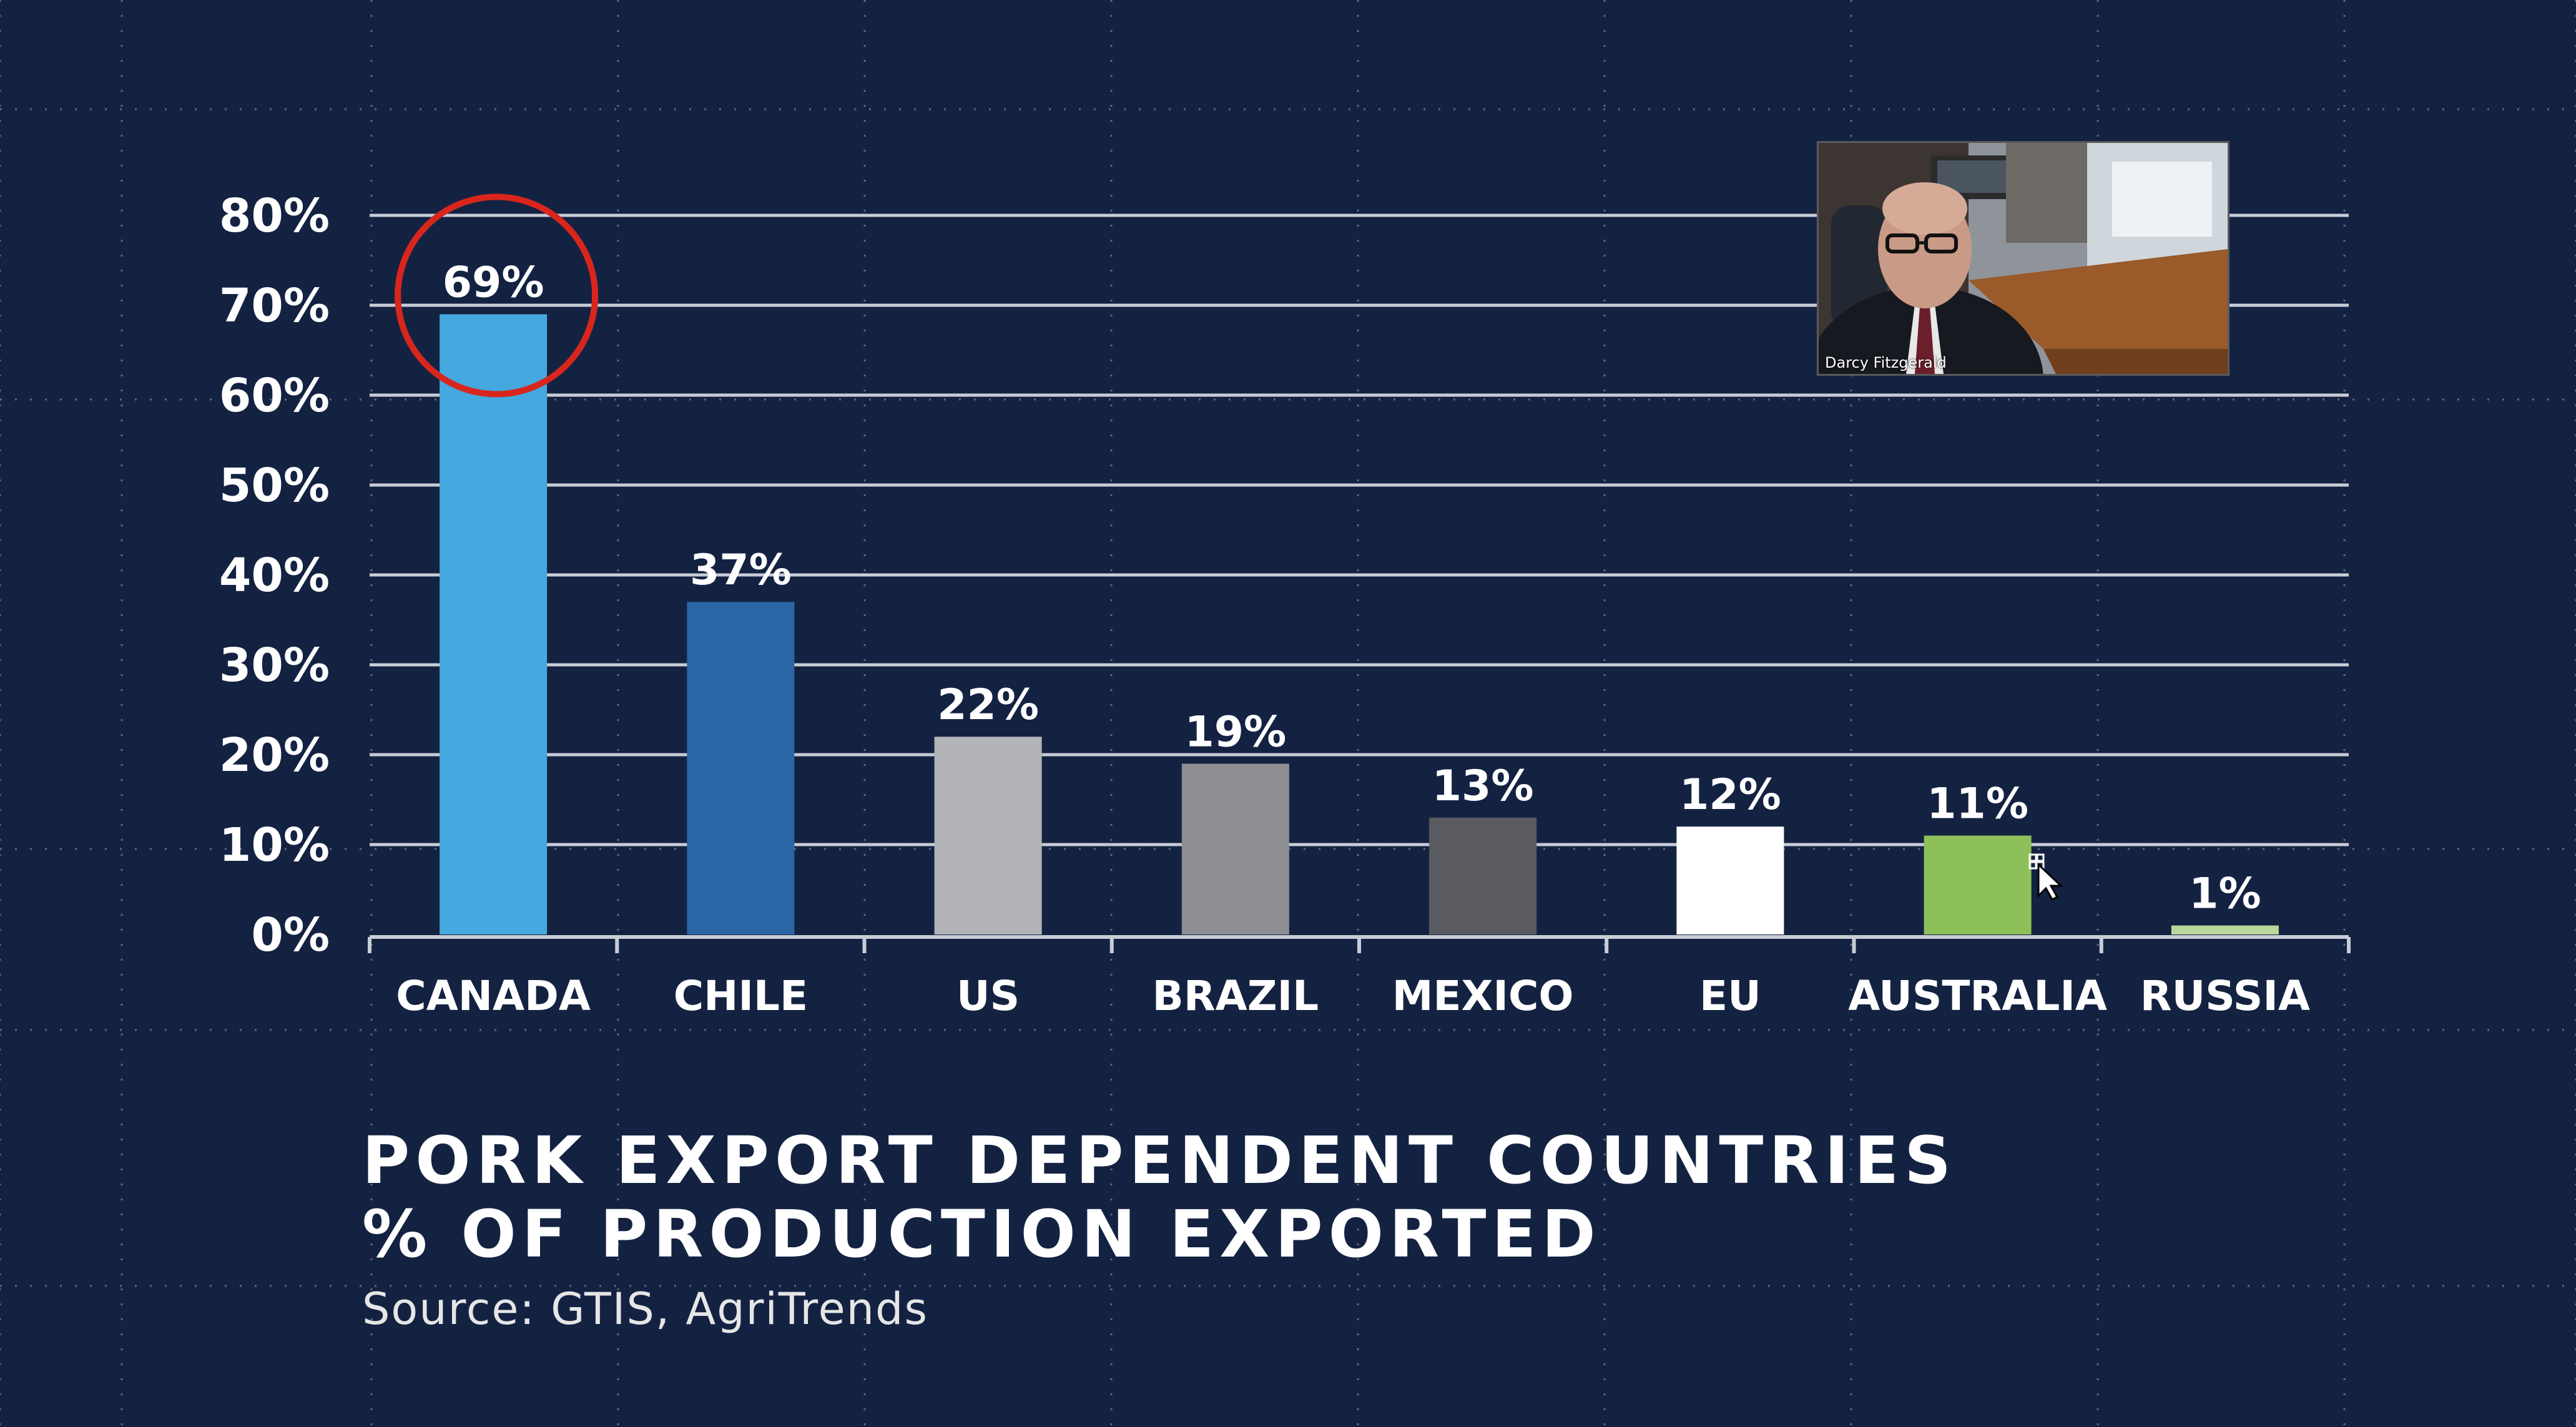 Image resolution: width=2576 pixels, height=1427 pixels. What do you see at coordinates (1978, 884) in the screenshot?
I see `bar-australia` at bounding box center [1978, 884].